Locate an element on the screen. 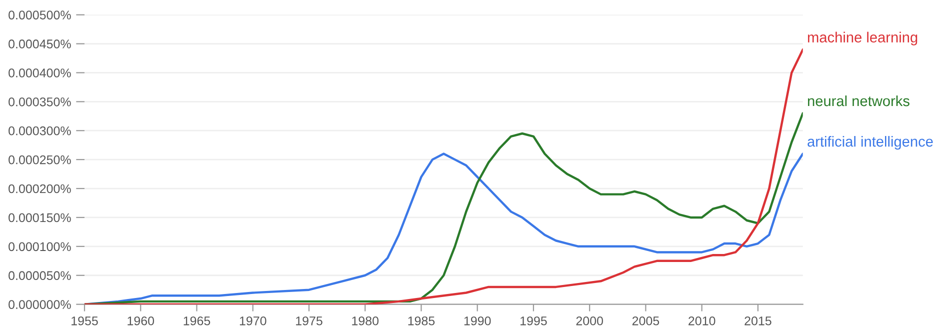 The image size is (939, 329). x-tick-label: 2010 is located at coordinates (702, 321).